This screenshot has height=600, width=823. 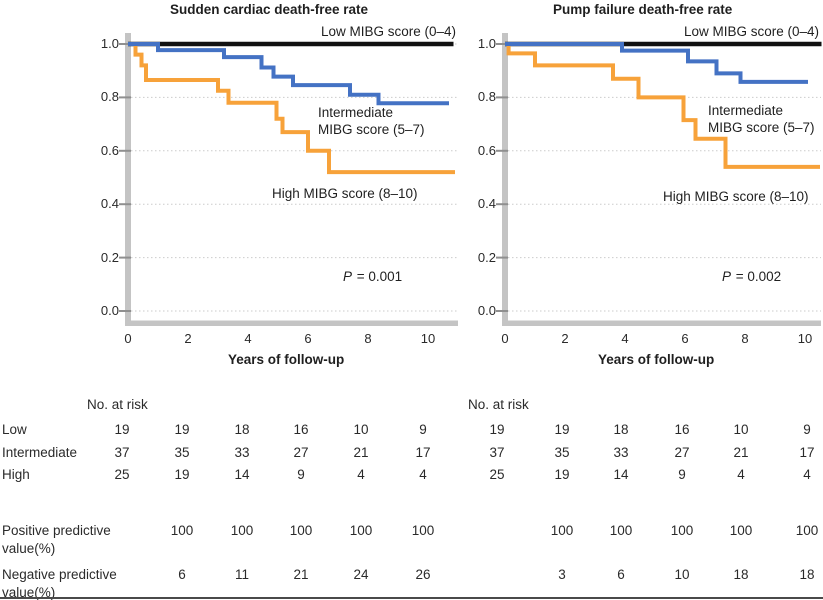 What do you see at coordinates (248, 338) in the screenshot?
I see `x-tick-label: 4` at bounding box center [248, 338].